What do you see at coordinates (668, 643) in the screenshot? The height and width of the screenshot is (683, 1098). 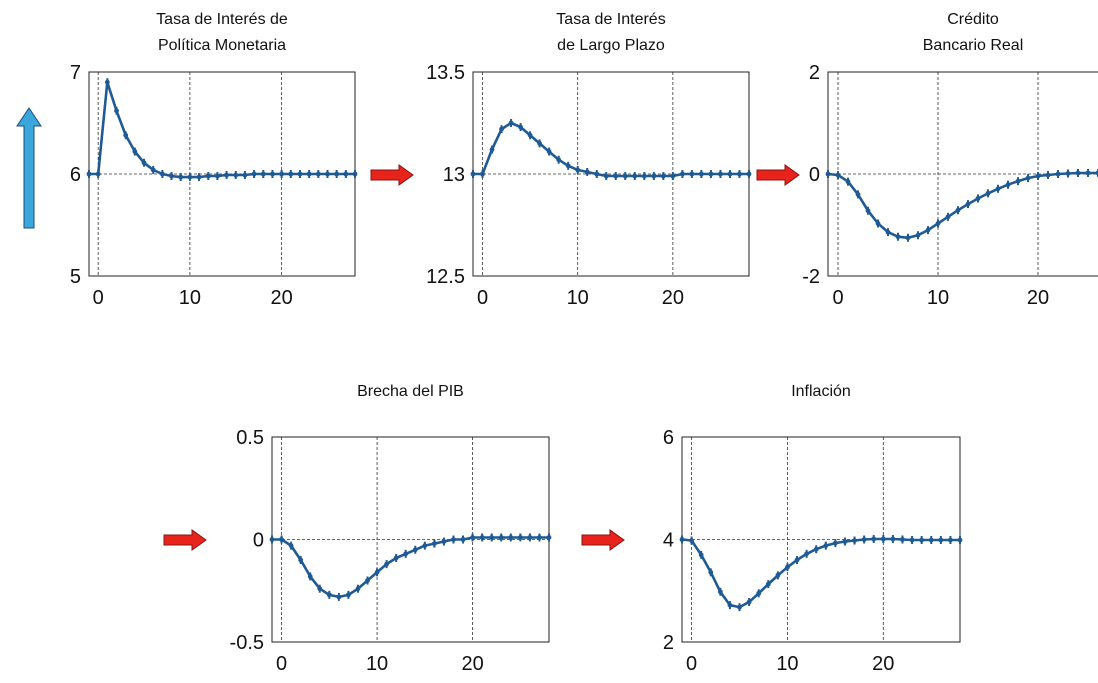 I see `y-tick-label: 2` at bounding box center [668, 643].